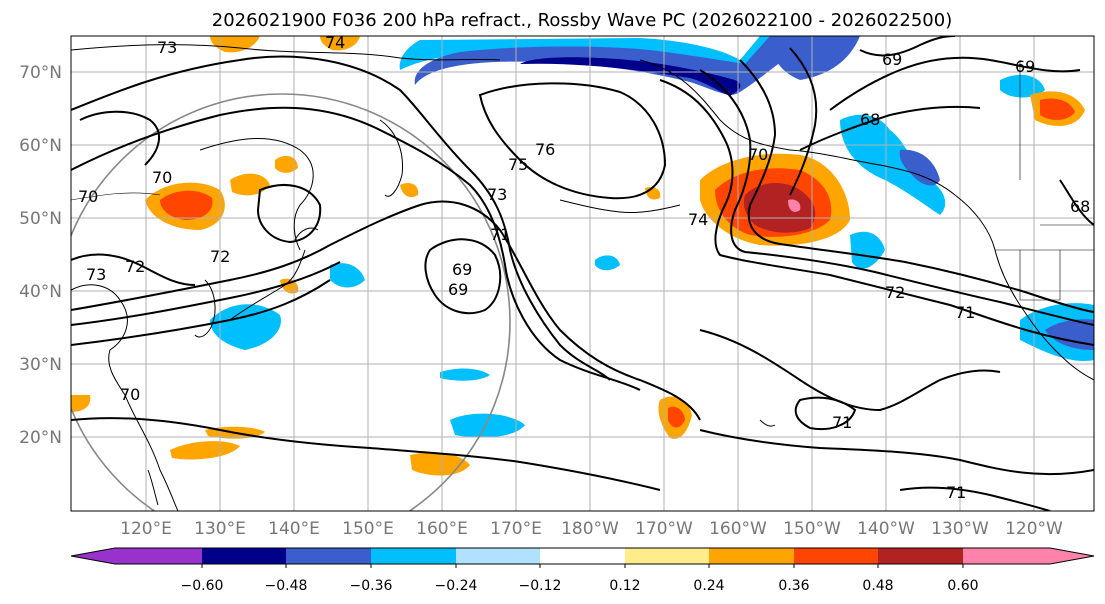 This screenshot has width=1105, height=604. Describe the element at coordinates (40, 438) in the screenshot. I see `lat-label: 20°N` at that location.